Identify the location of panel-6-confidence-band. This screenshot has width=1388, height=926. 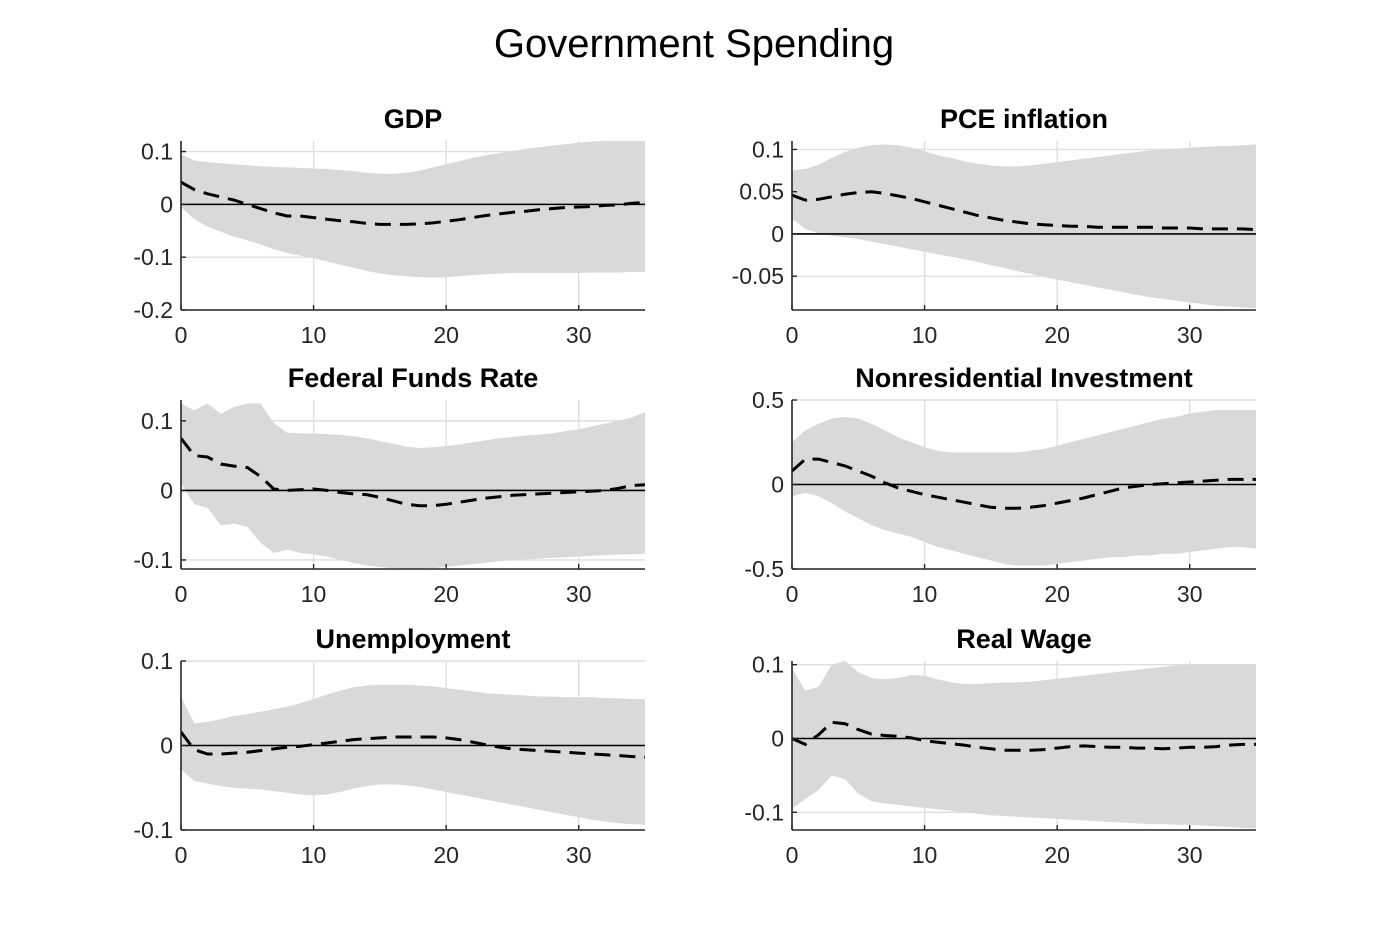
(1024, 745).